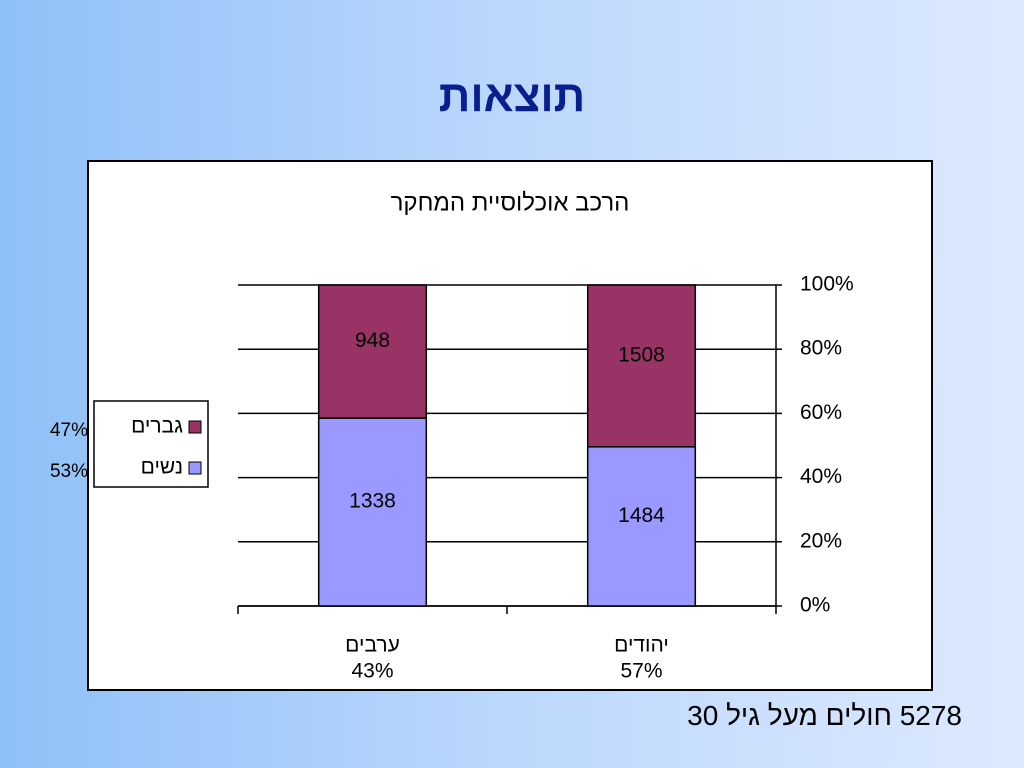 The width and height of the screenshot is (1024, 768). What do you see at coordinates (372, 671) in the screenshot?
I see `category-note: 43%` at bounding box center [372, 671].